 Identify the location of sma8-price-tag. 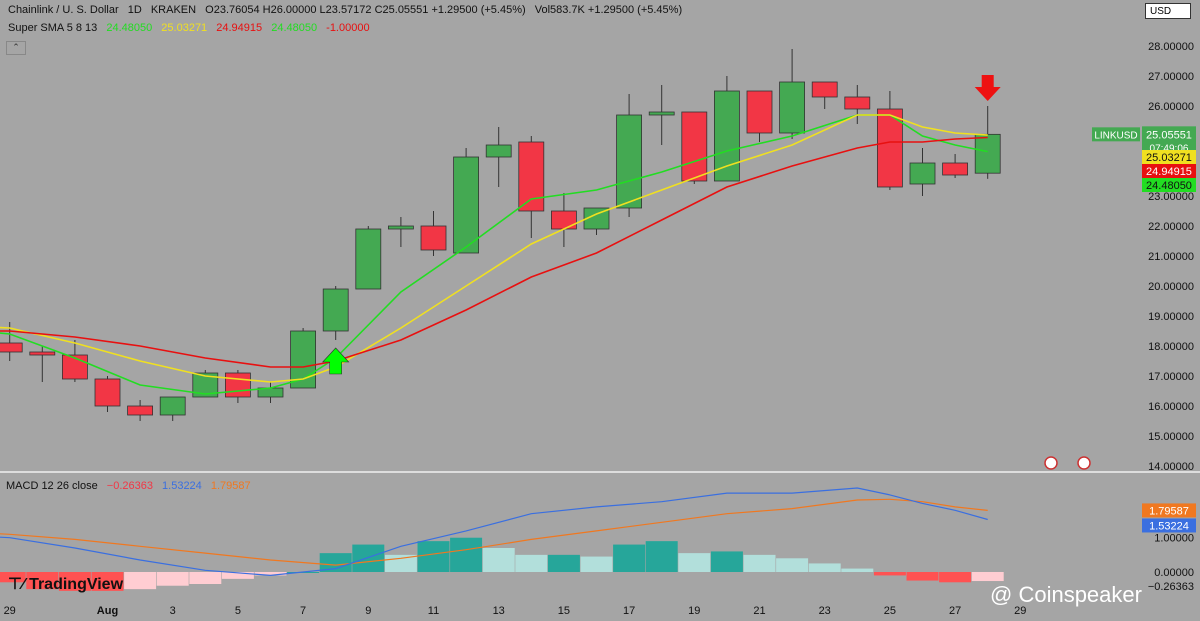
(1169, 157).